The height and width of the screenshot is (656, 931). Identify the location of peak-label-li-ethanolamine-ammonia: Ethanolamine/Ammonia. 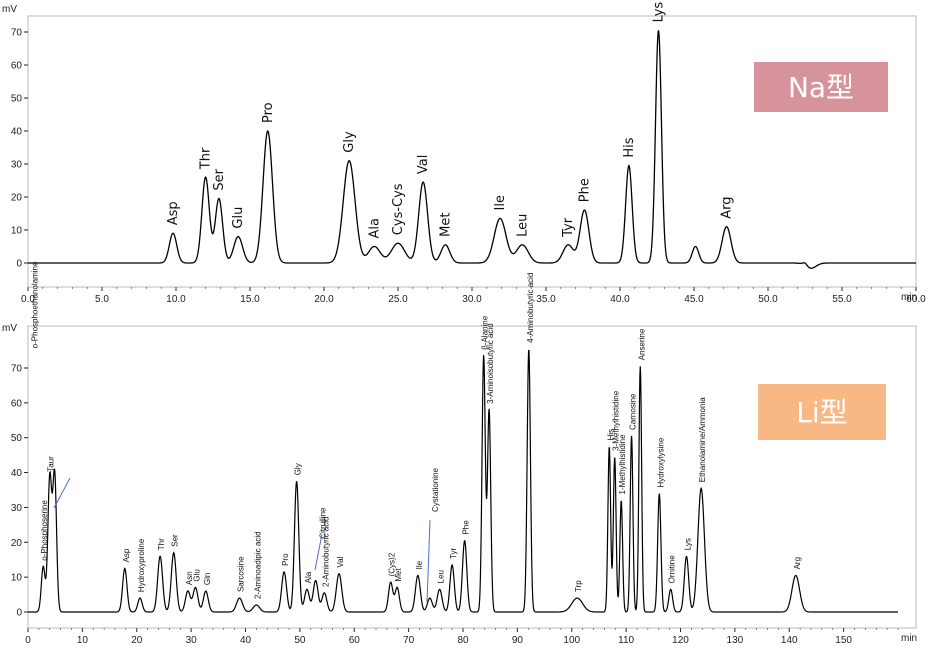
(702, 439).